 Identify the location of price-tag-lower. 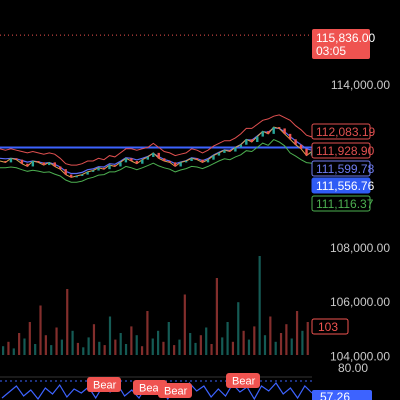
(341, 203).